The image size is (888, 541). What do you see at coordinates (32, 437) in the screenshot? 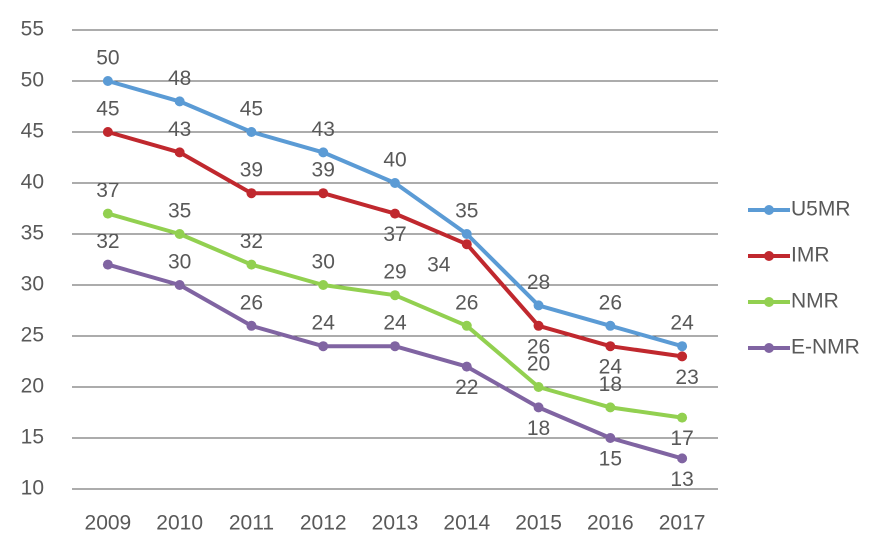
I see `y-tick-label: 15` at bounding box center [32, 437].